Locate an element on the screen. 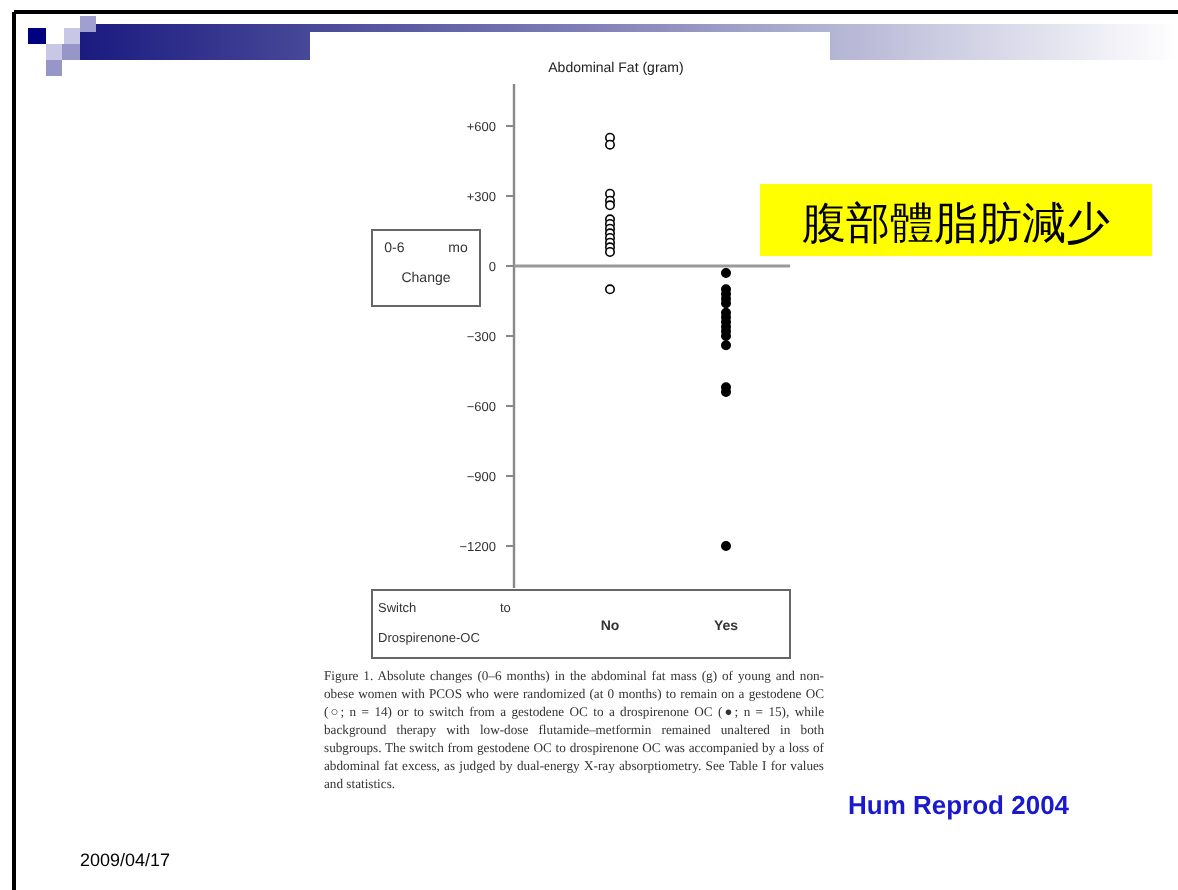  text: 腹部體脂肪減少 is located at coordinates (956, 225).